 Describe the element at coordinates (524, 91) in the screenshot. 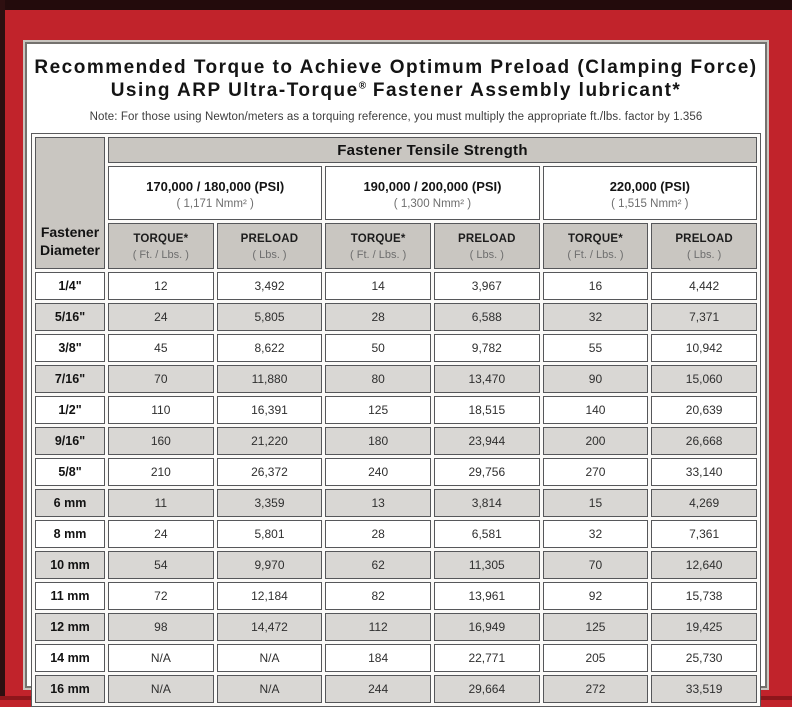

I see `title-line2-end: Fastener Assembly lubricant*` at that location.